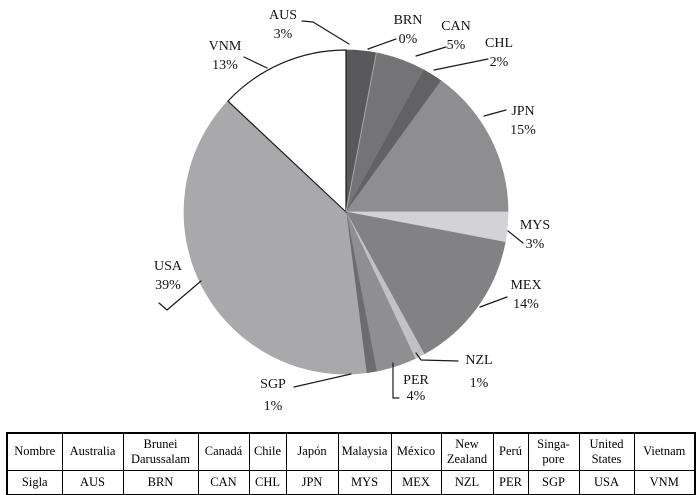  I want to click on leader-line-usa, so click(180, 295).